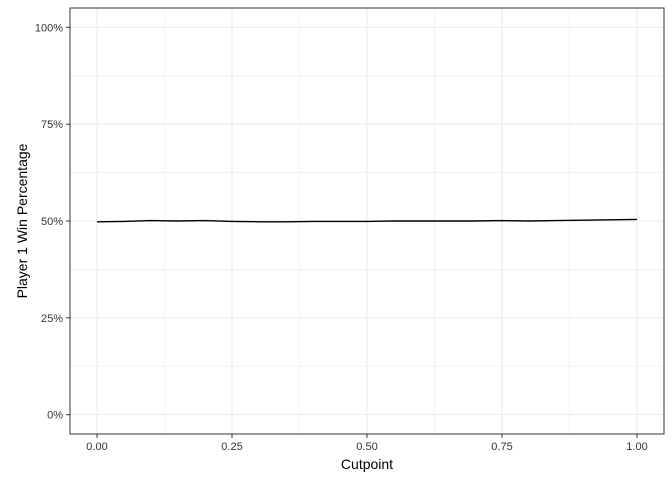 This screenshot has width=672, height=480. I want to click on x-axis-title: Cutpoint, so click(367, 464).